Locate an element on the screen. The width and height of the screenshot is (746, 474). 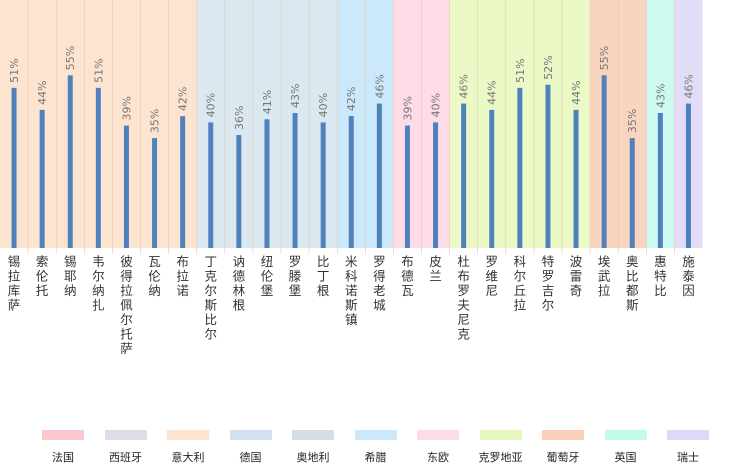
legend-item: 西班牙 is located at coordinates (126, 447).